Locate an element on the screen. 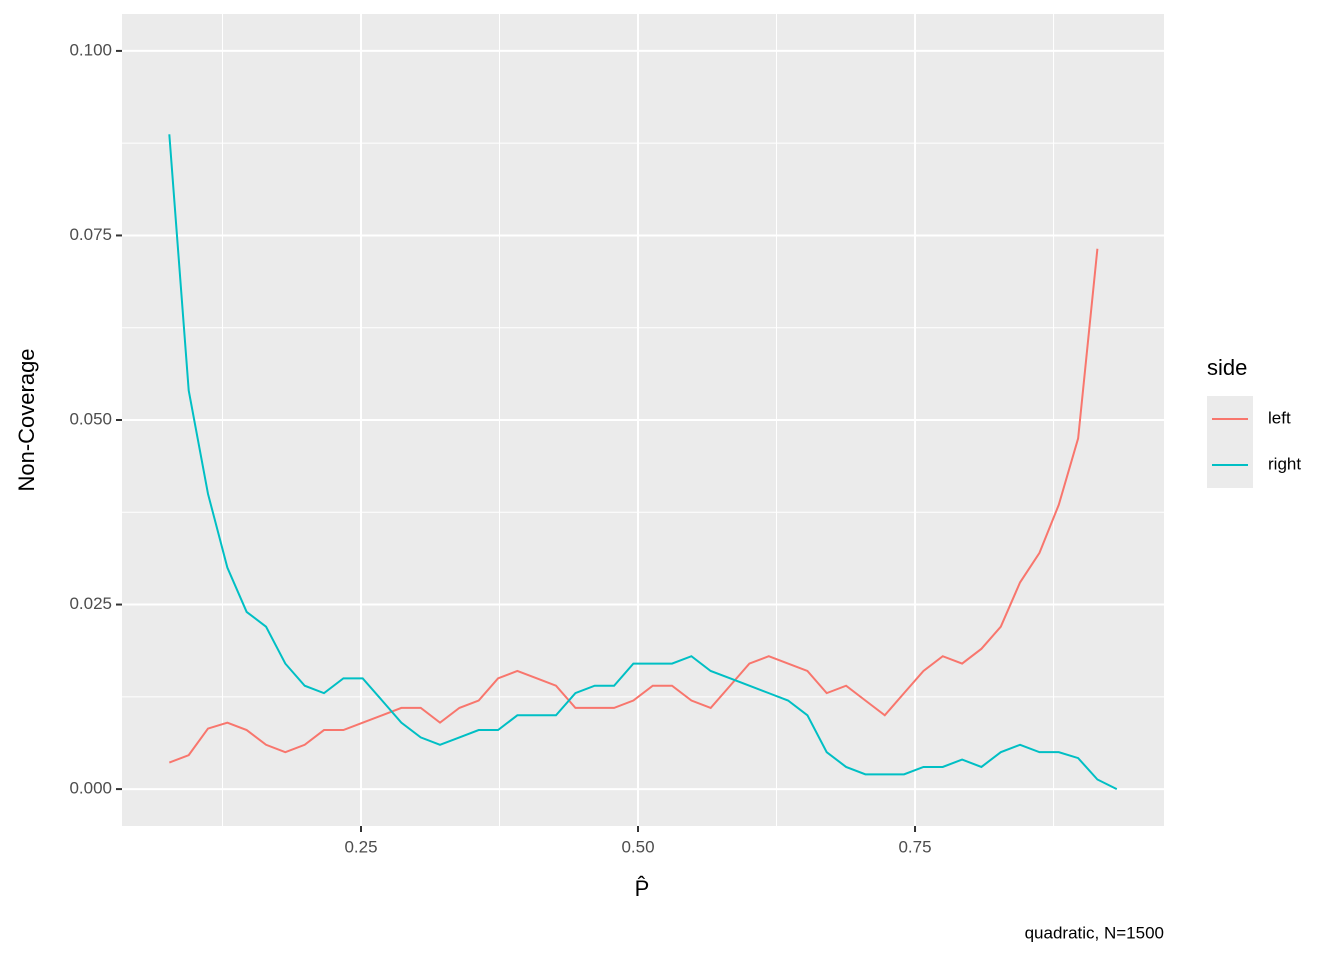  caption: quadratic, N=1500 is located at coordinates (1094, 932).